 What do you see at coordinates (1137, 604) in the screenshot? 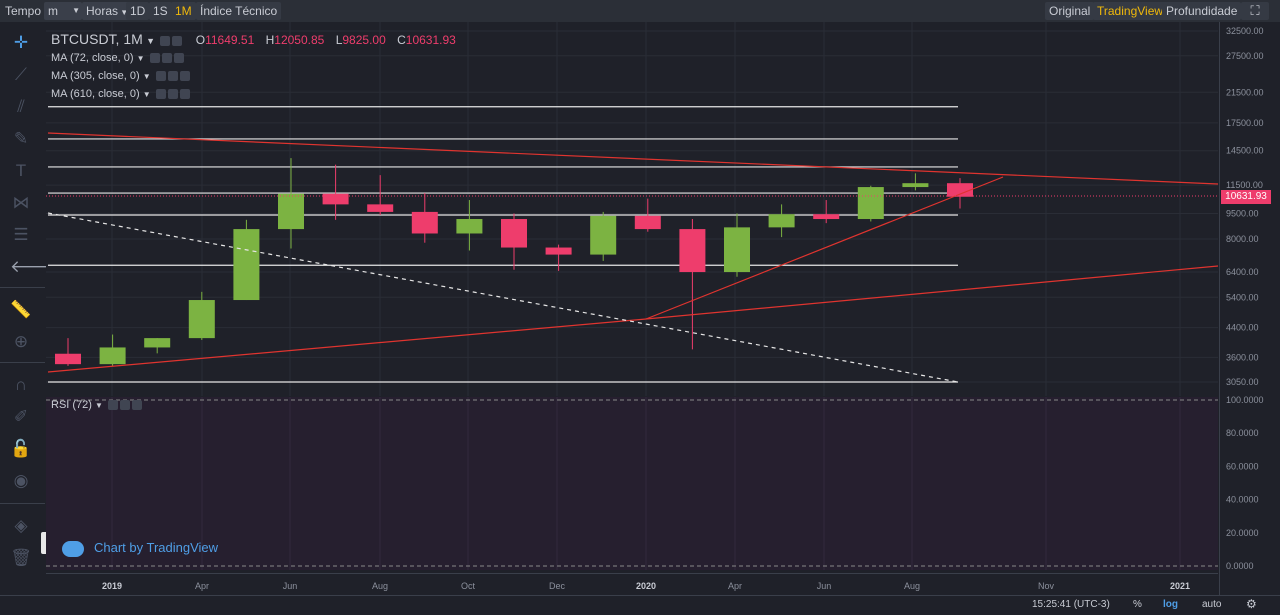
I see `percent-toggle: %` at bounding box center [1137, 604].